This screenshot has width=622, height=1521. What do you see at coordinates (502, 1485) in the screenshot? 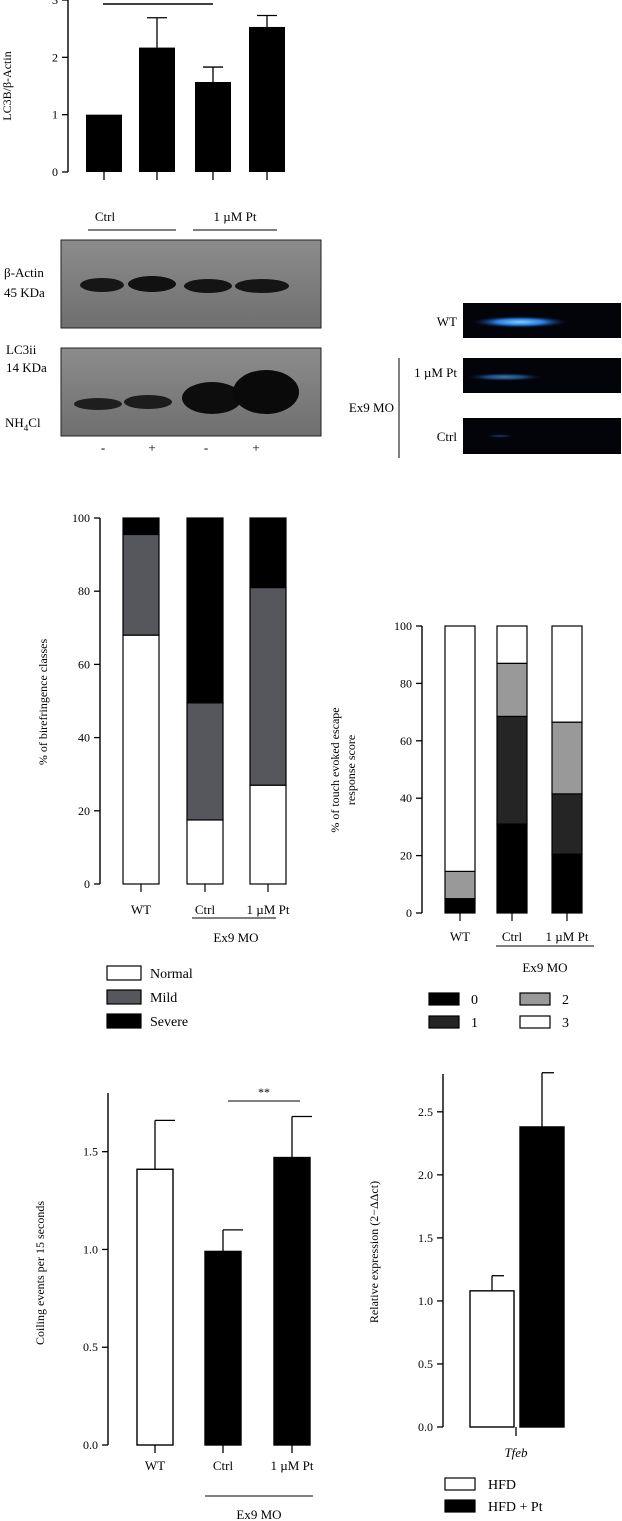
I see `legend-label: HFD` at bounding box center [502, 1485].